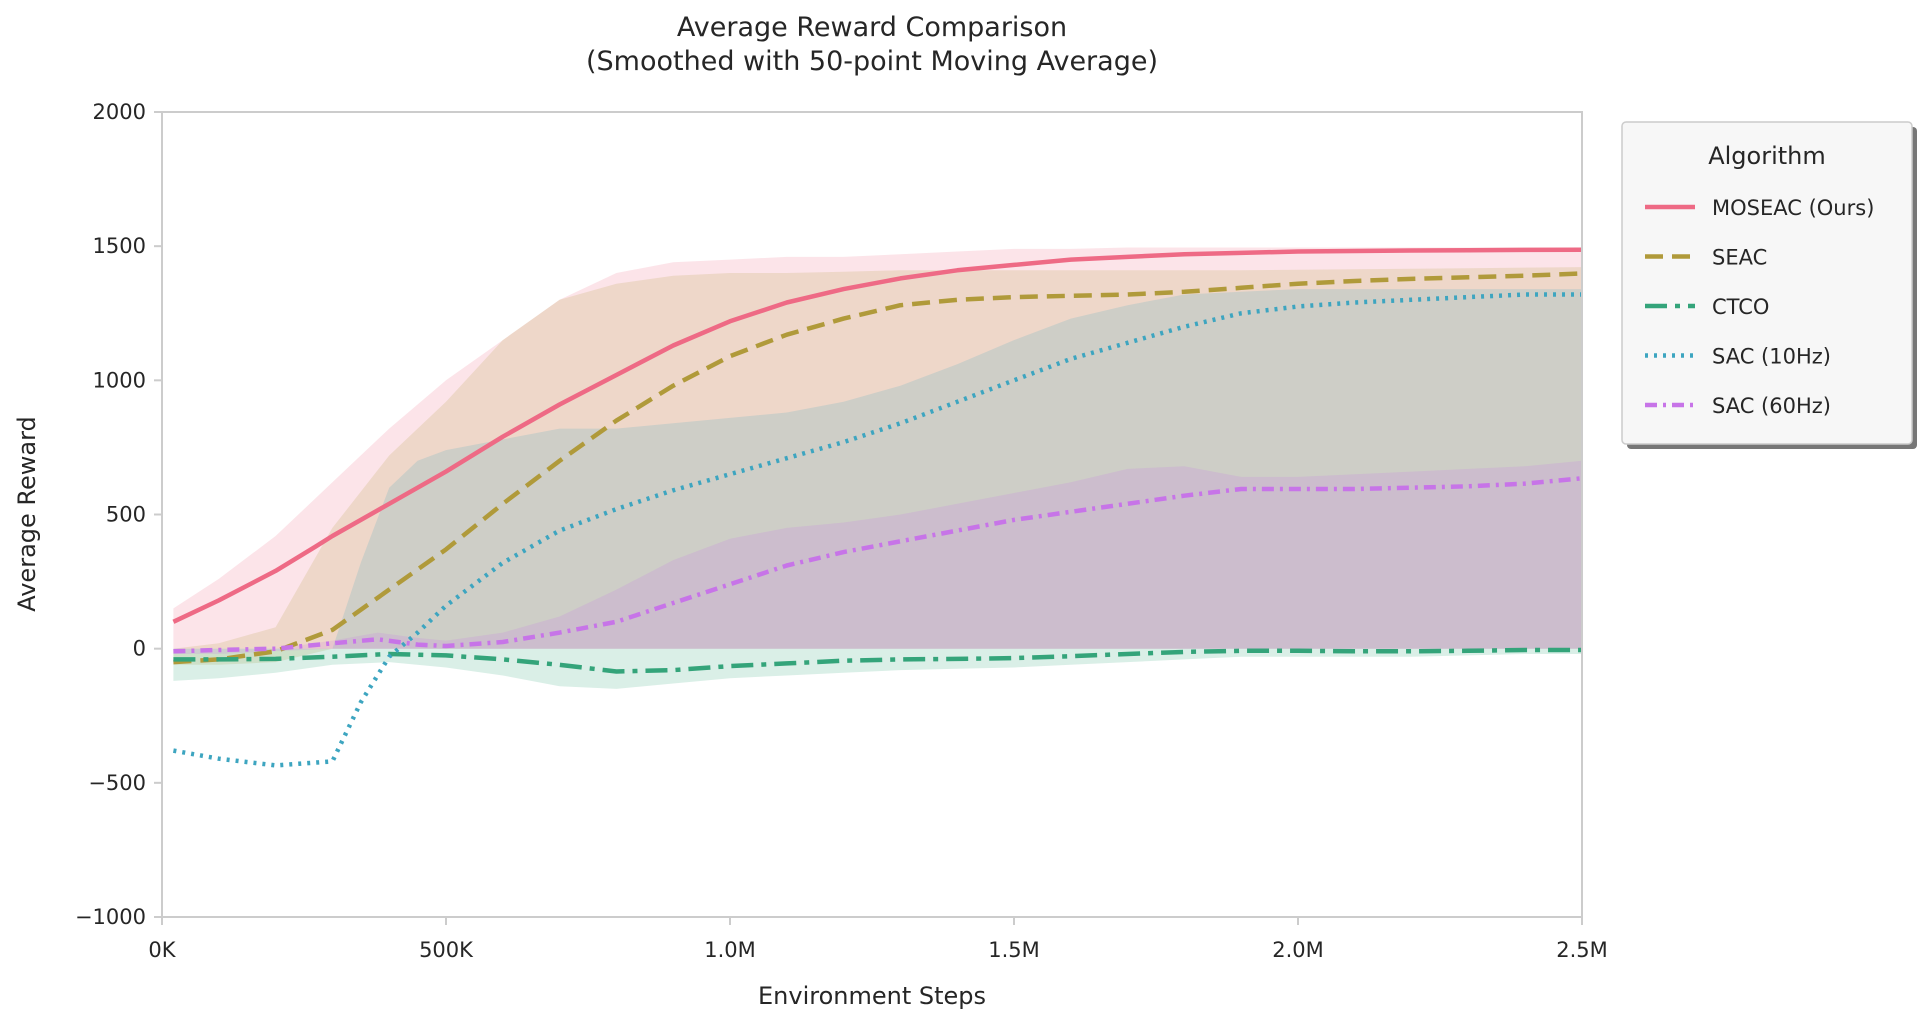 This screenshot has height=1023, width=1923. I want to click on legend-label-moseac-ours: MOSEAC (Ours), so click(1793, 208).